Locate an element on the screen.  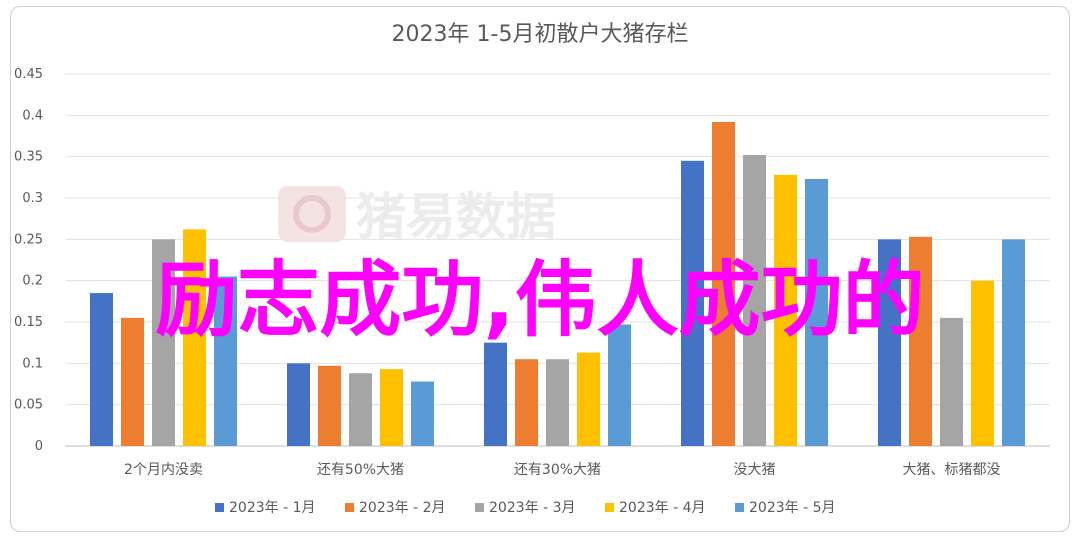
legend-label: 2023年 - 2月 is located at coordinates (402, 508).